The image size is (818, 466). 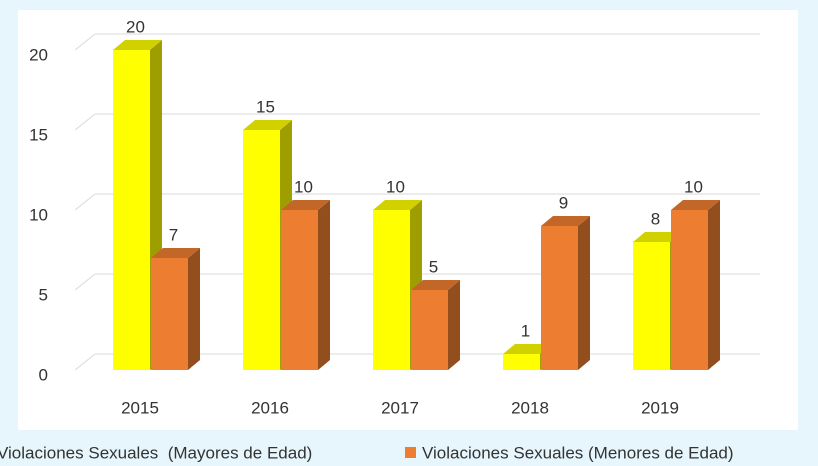 I want to click on x-tick-label: 2016, so click(x=270, y=407).